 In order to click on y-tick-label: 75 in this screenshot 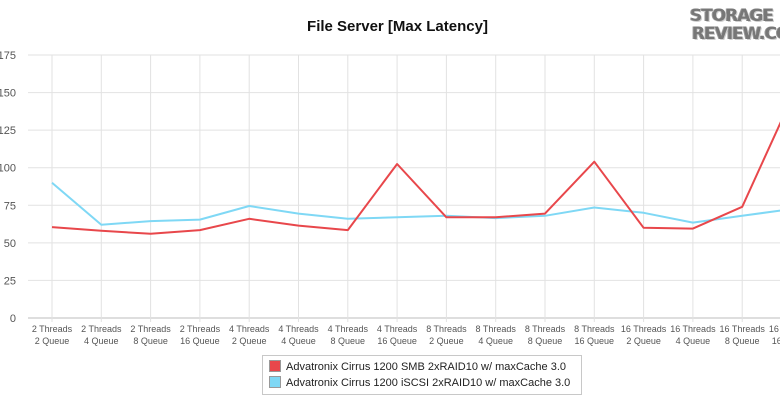, I will do `click(10, 206)`.